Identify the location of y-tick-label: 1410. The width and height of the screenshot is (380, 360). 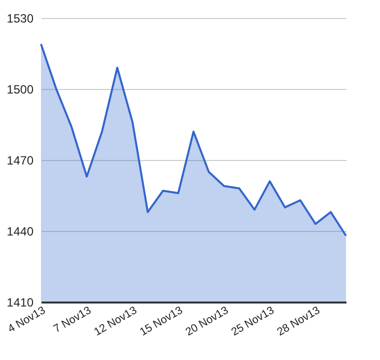
(20, 303).